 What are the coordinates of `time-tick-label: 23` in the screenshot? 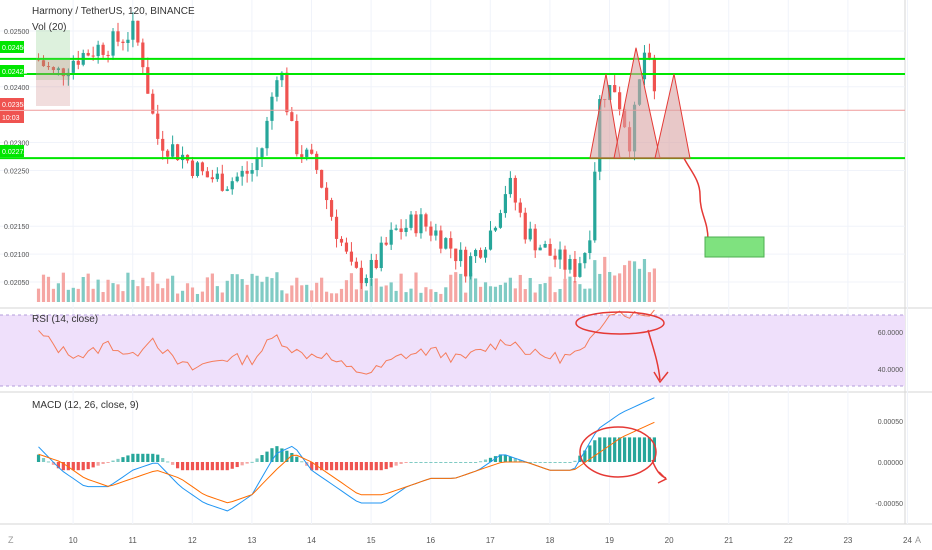 It's located at (847, 540).